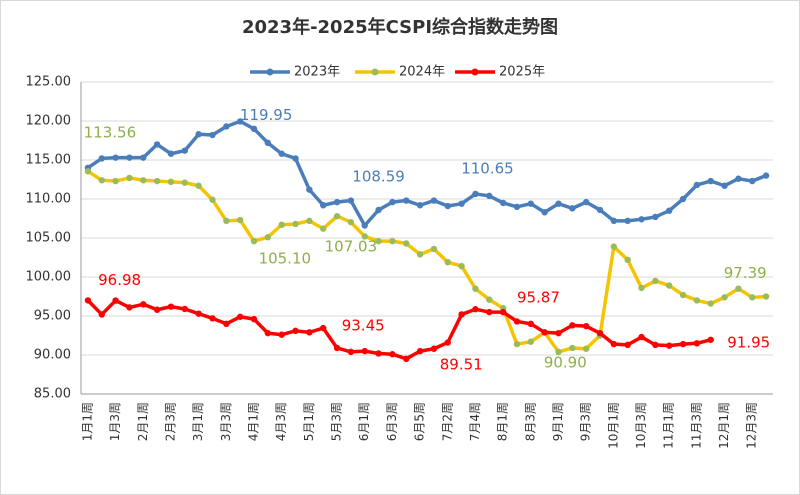 This screenshot has width=800, height=495. I want to click on data-label: 105.10, so click(285, 259).